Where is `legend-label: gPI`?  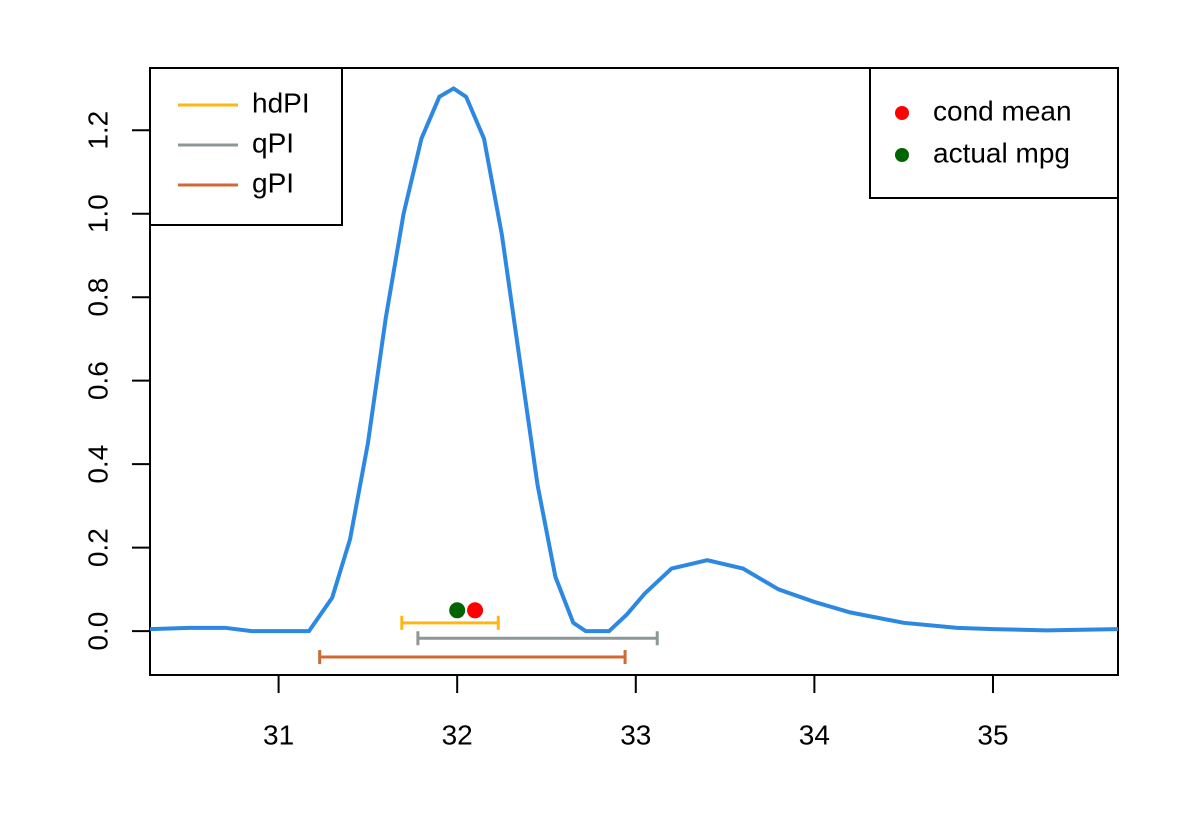 legend-label: gPI is located at coordinates (273, 182).